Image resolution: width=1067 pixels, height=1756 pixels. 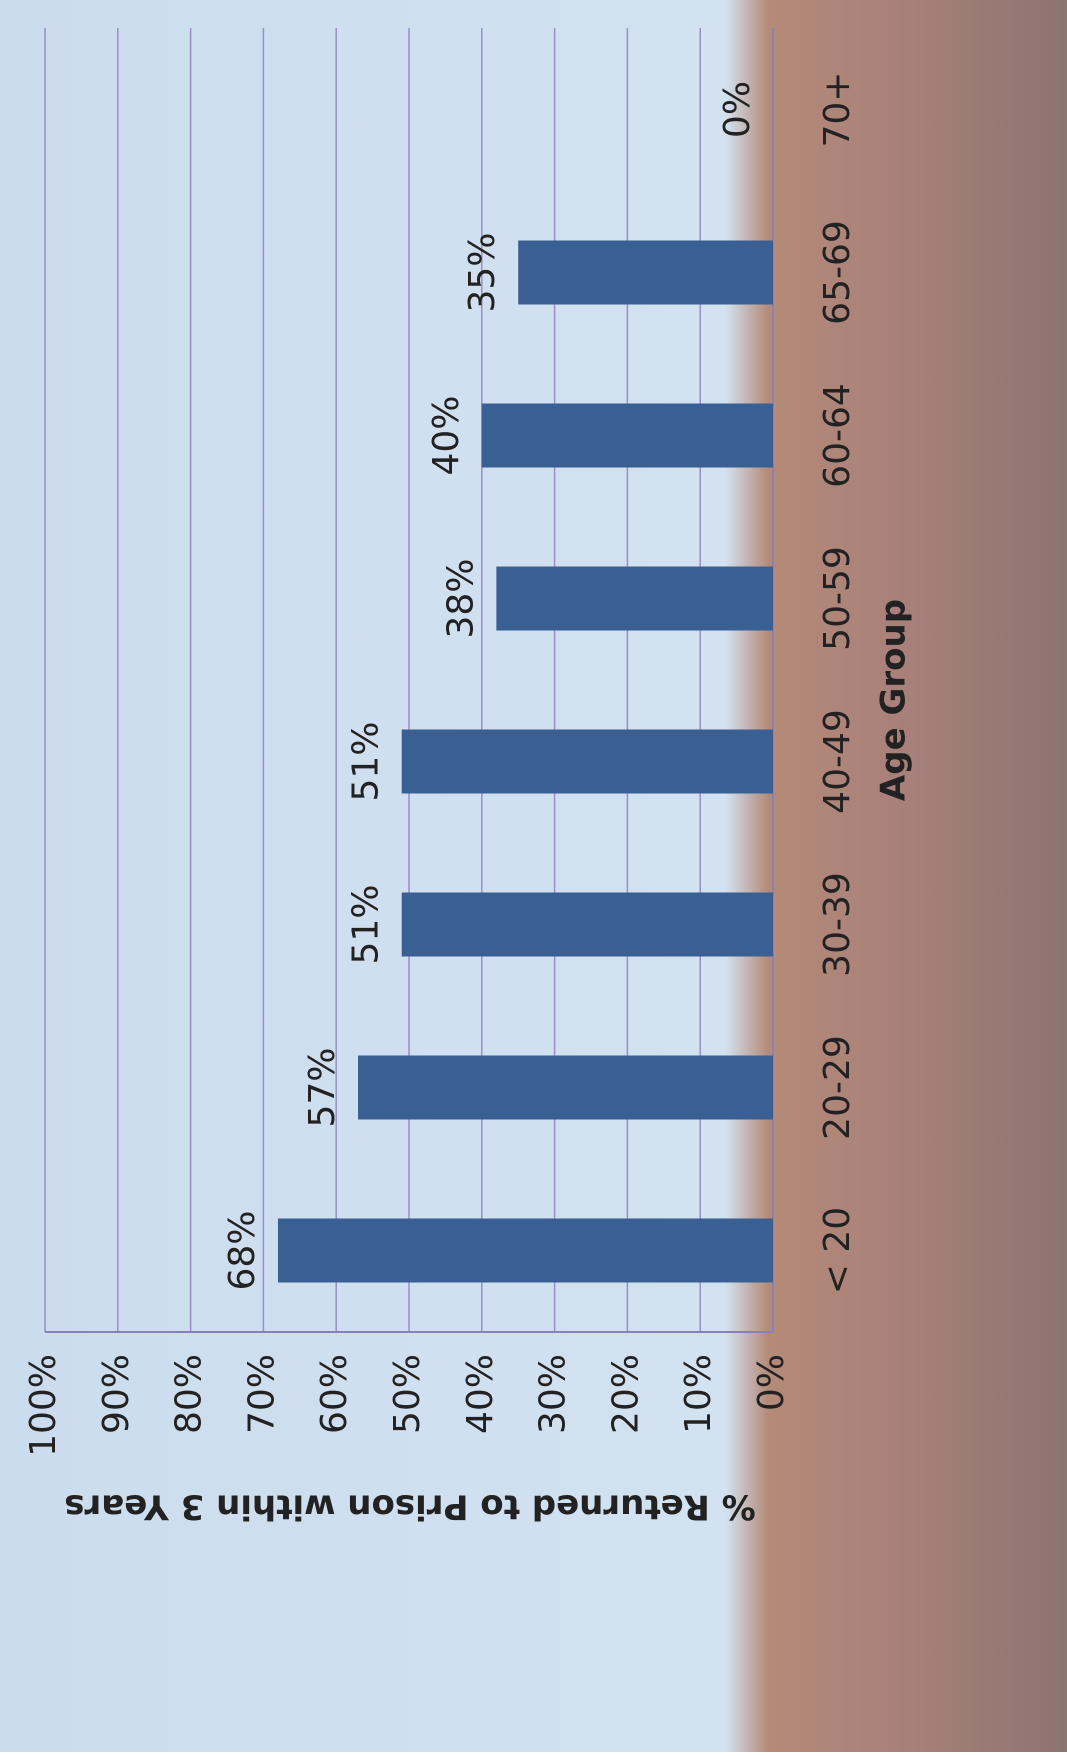 What do you see at coordinates (242, 1250) in the screenshot?
I see `data-label: 68%` at bounding box center [242, 1250].